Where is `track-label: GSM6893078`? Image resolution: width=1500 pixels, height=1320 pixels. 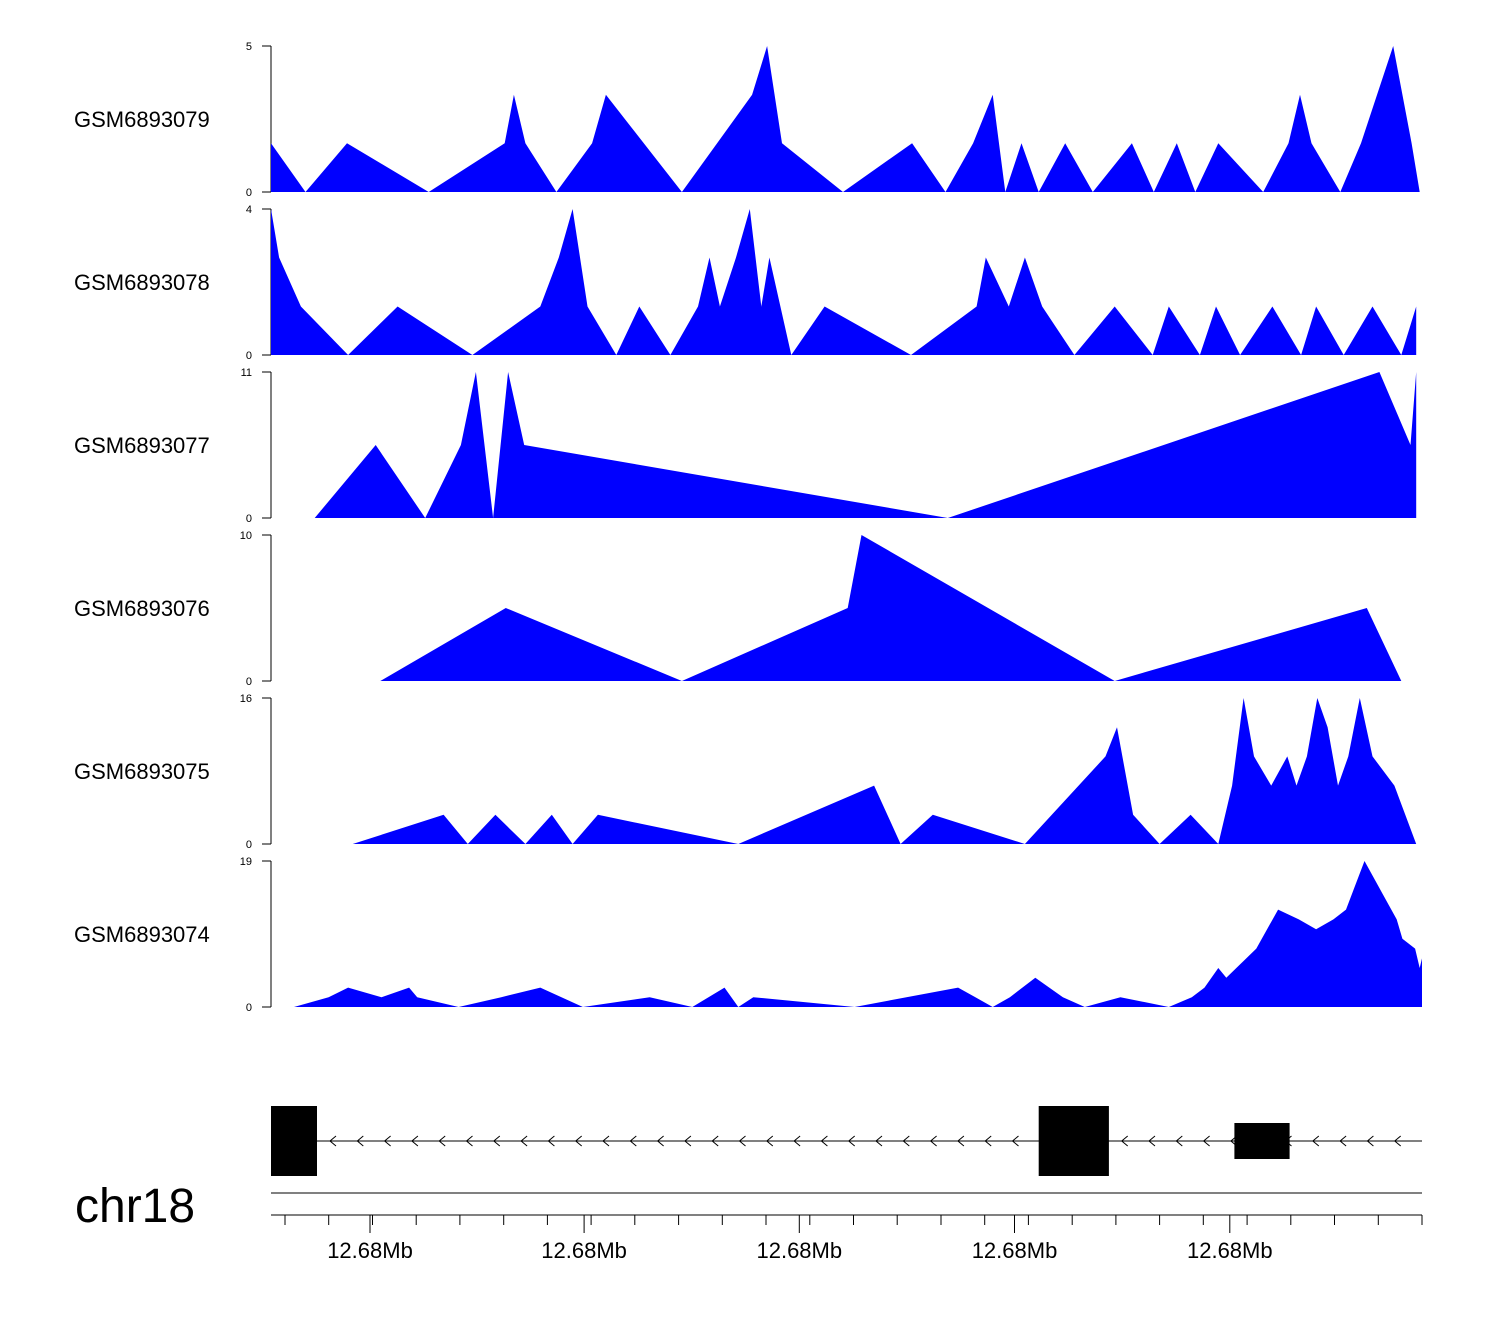
track-label: GSM6893078 is located at coordinates (142, 282).